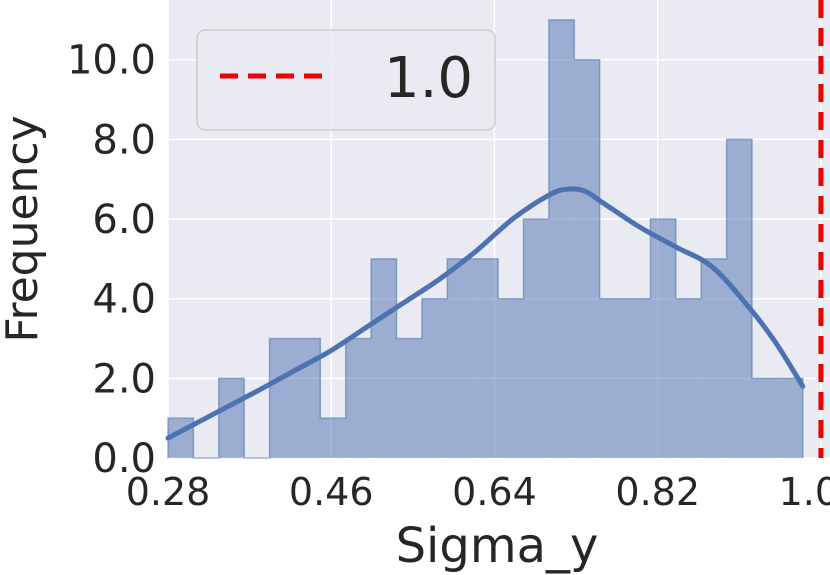 The image size is (830, 575). Describe the element at coordinates (428, 78) in the screenshot. I see `legend-label: 1.0` at that location.